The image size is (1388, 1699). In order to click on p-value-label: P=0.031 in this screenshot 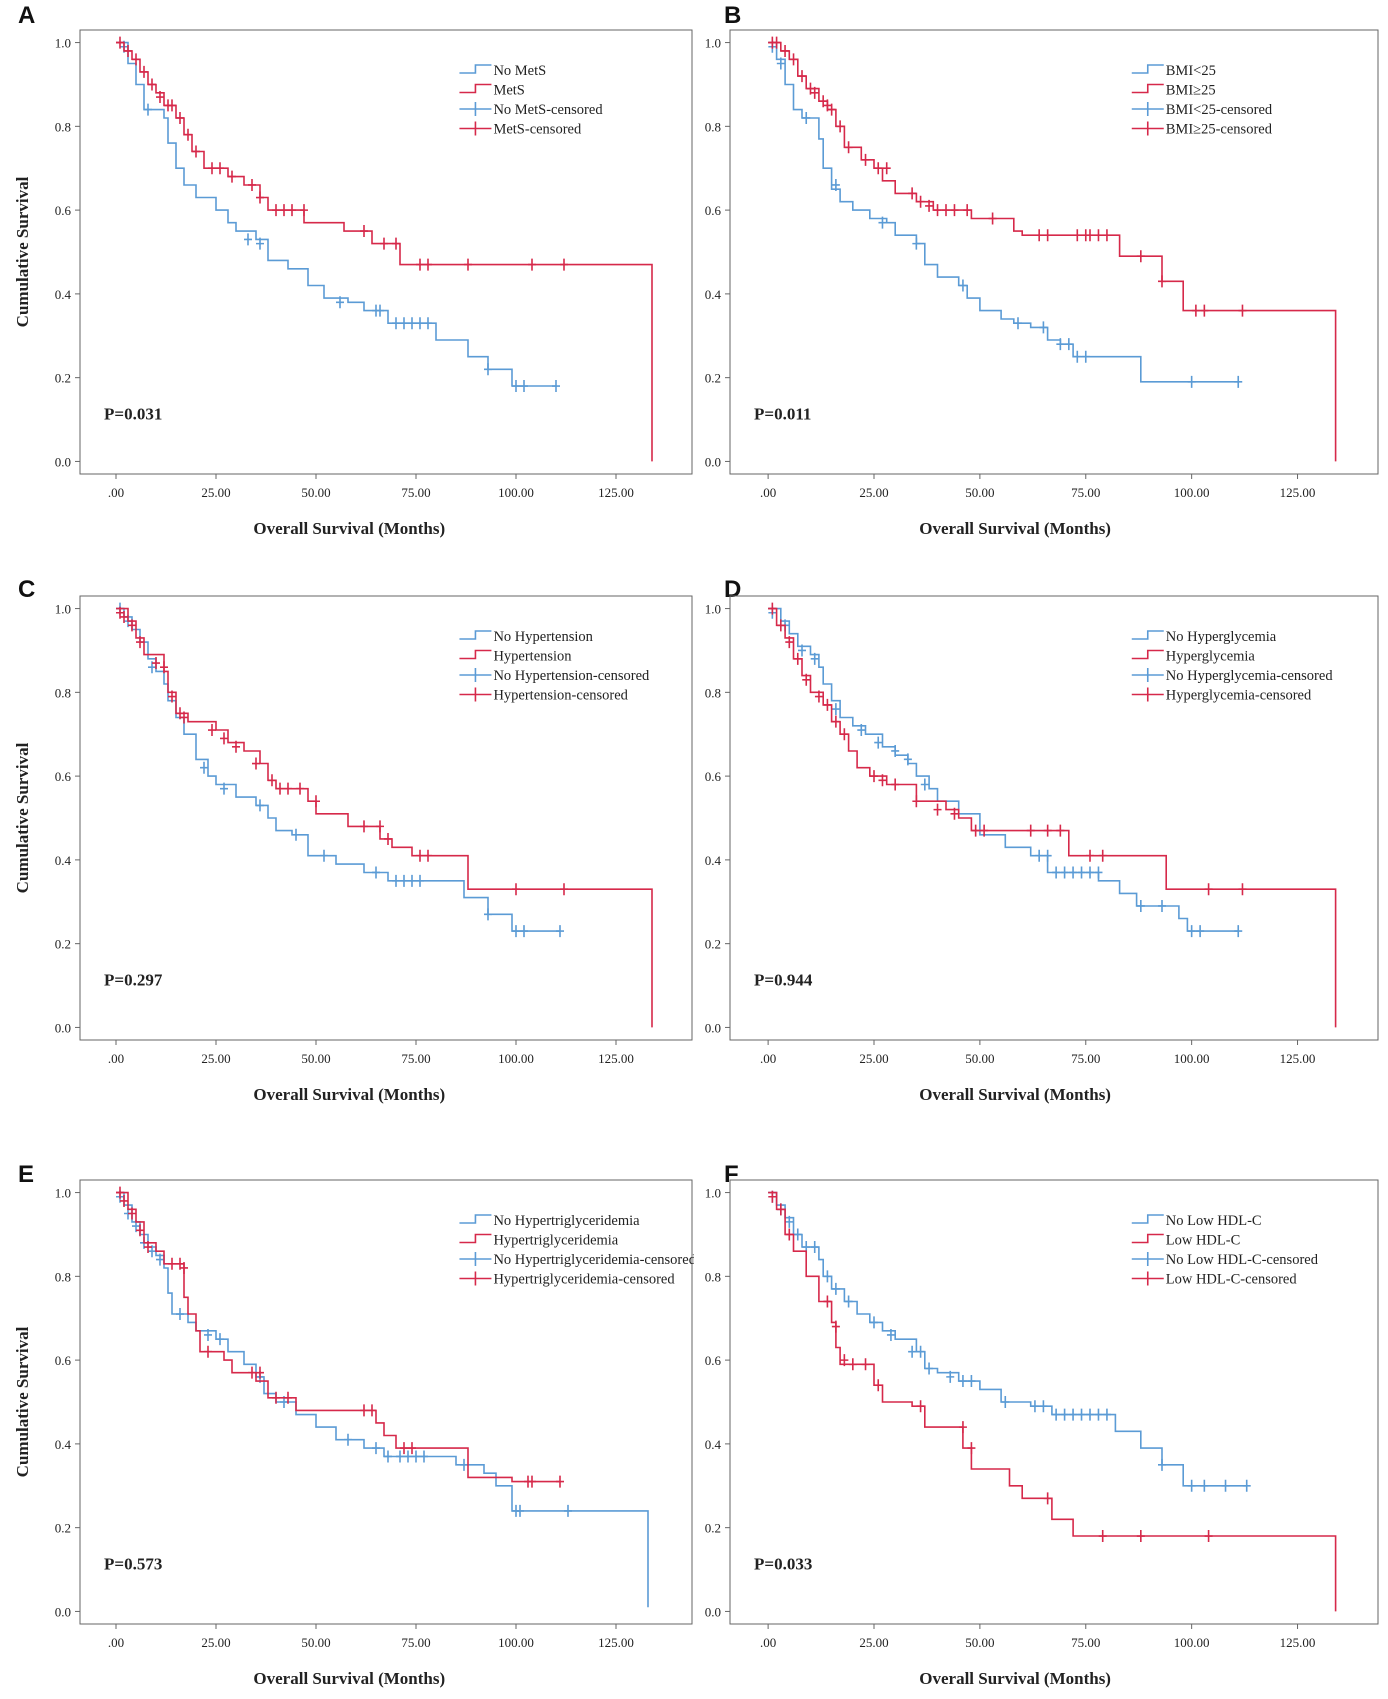, I will do `click(133, 414)`.